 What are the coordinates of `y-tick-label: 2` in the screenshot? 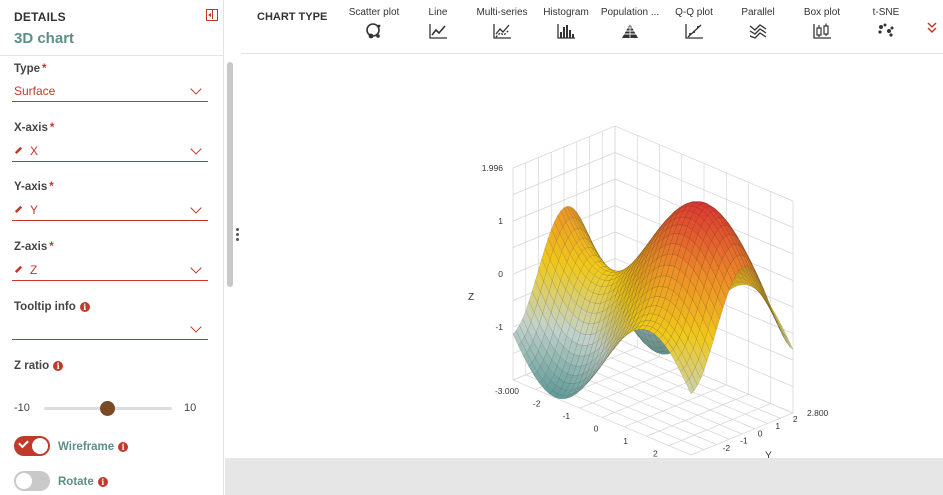 It's located at (795, 419).